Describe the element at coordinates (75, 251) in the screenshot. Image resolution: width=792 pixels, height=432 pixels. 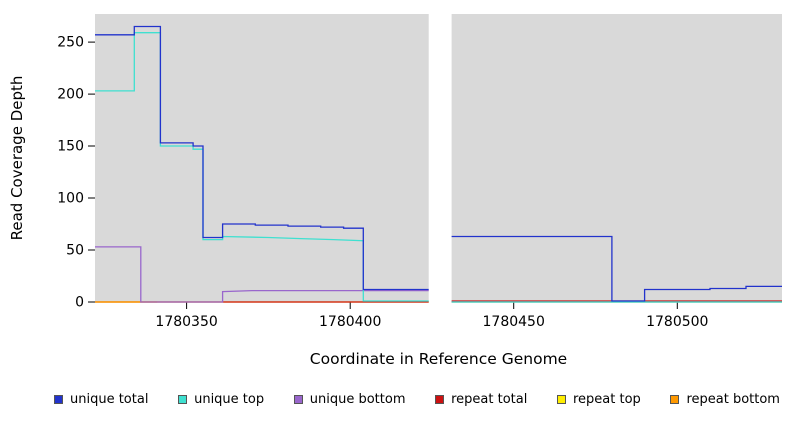
I see `svg-text: 50` at that location.